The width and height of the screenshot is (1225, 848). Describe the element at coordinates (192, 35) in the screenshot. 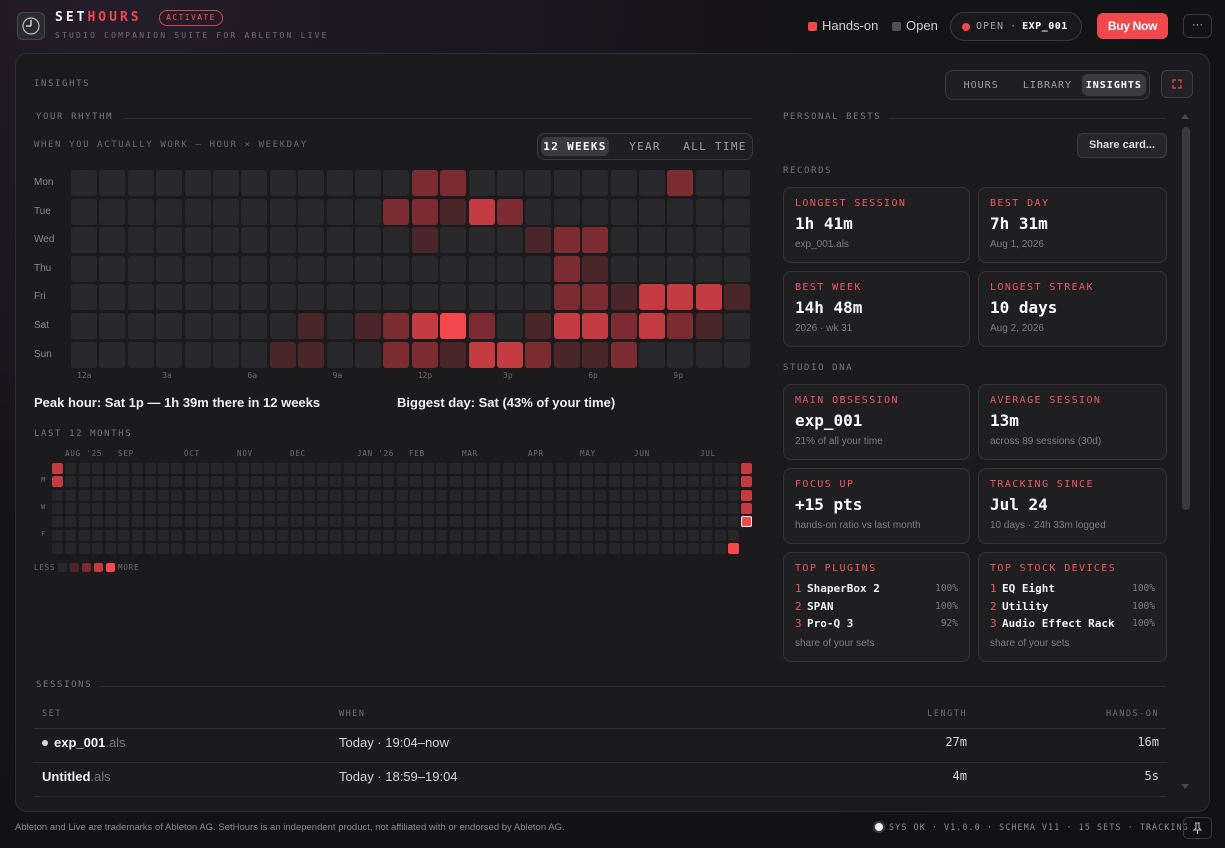

I see `subtitle: STUDIO COMPANION SUITE FOR ABLETON LIVE` at that location.